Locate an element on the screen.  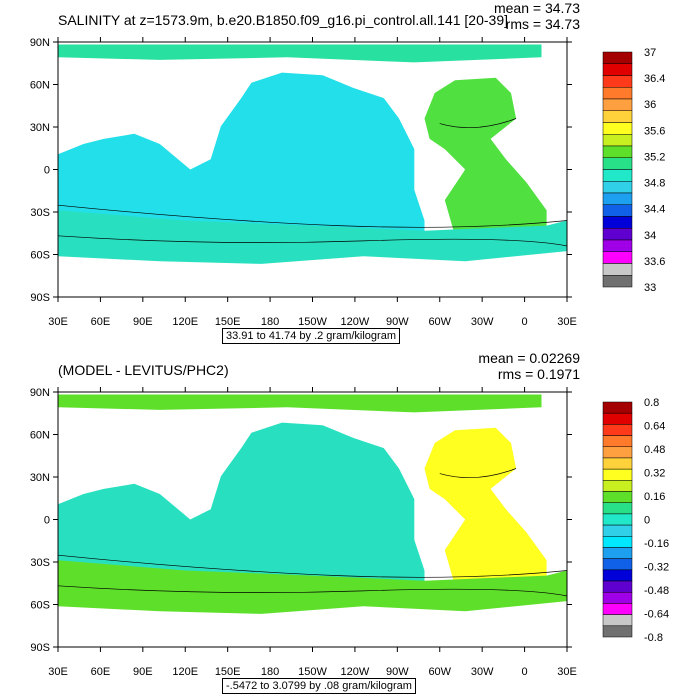
panel-title: (MODEL - LEVITUS/PHC2) is located at coordinates (143, 370).